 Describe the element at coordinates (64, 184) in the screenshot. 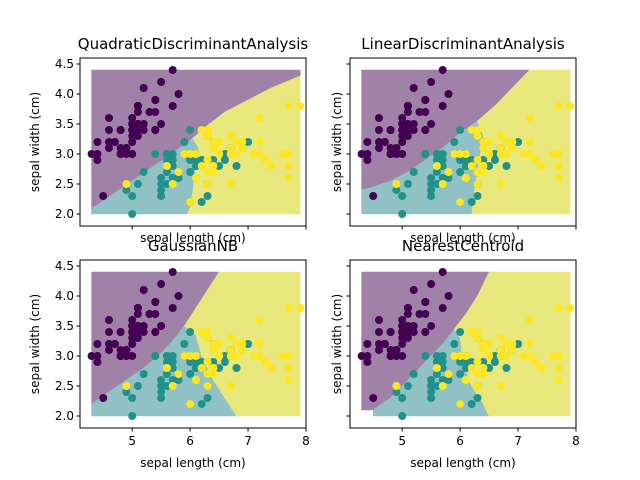

I see `y-tick-label: 2.5` at that location.